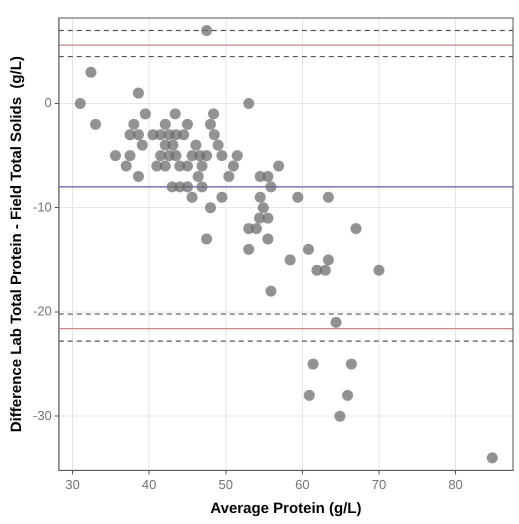  I want to click on x-tick-label: 70, so click(379, 484).